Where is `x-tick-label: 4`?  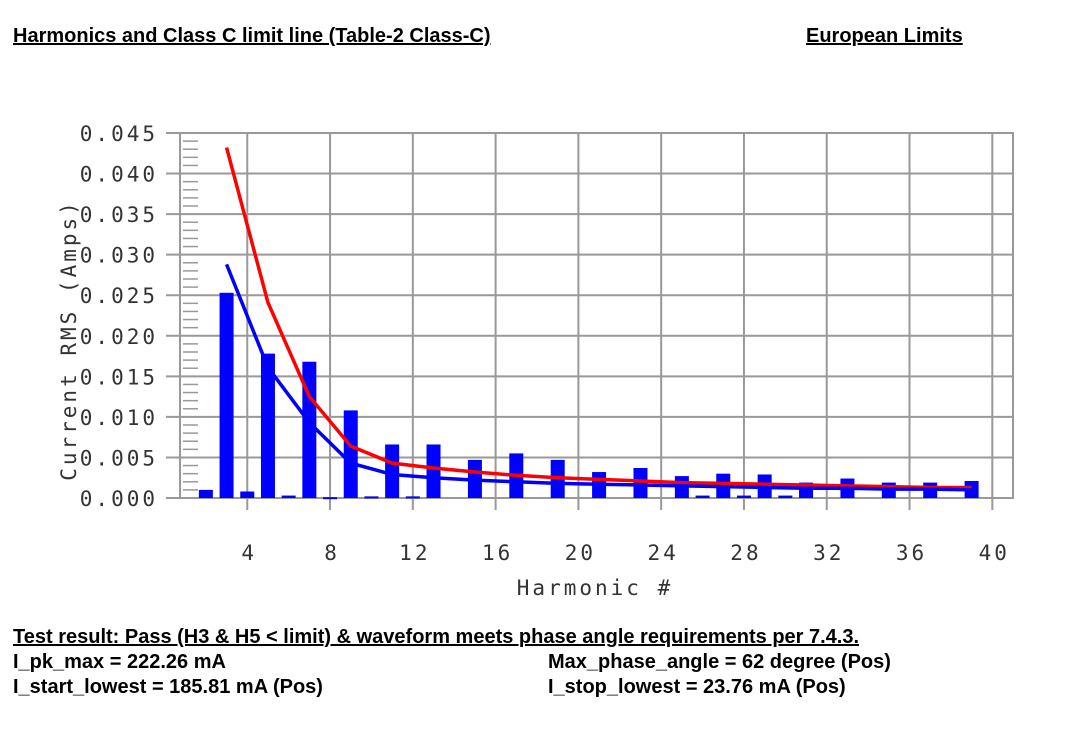 x-tick-label: 4 is located at coordinates (249, 553).